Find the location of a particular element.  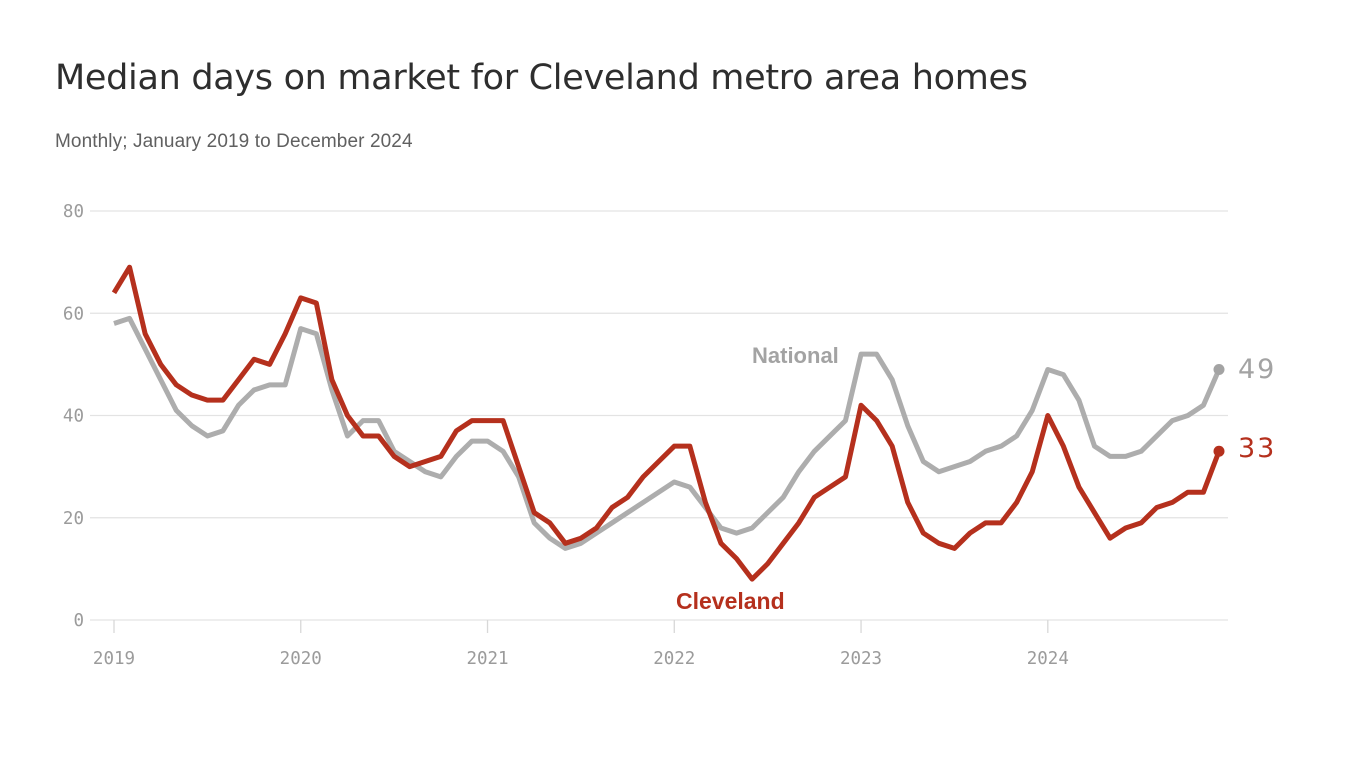

series-label-cleveland: Cleveland is located at coordinates (730, 601).